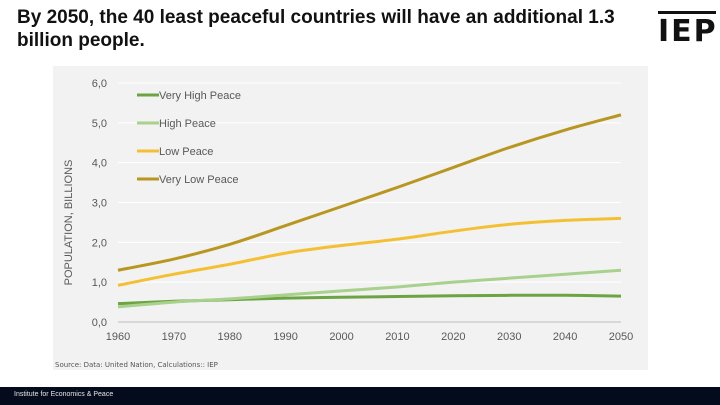 The image size is (720, 405). Describe the element at coordinates (64, 394) in the screenshot. I see `footer-text: Institute for Economics & Peace` at that location.